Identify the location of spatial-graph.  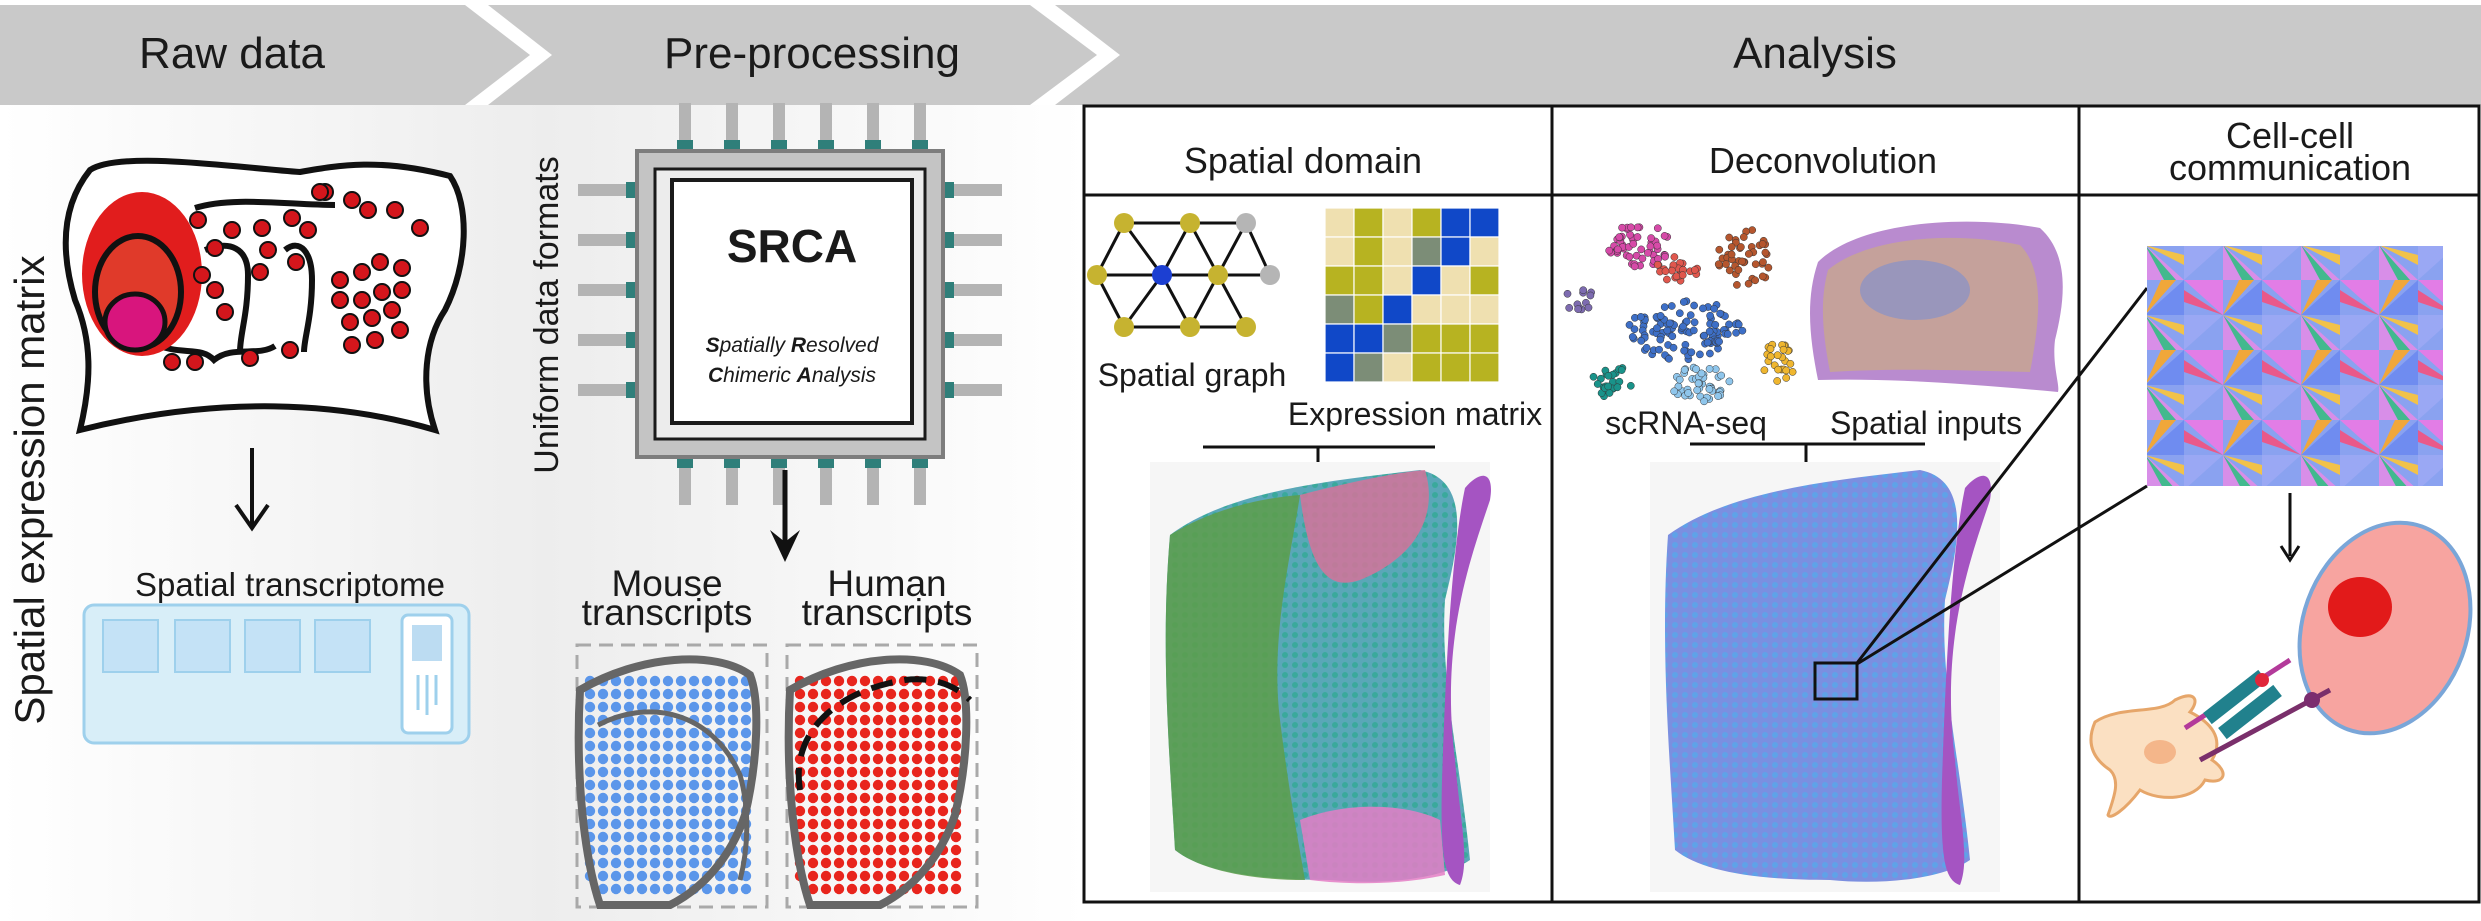
(1183, 275).